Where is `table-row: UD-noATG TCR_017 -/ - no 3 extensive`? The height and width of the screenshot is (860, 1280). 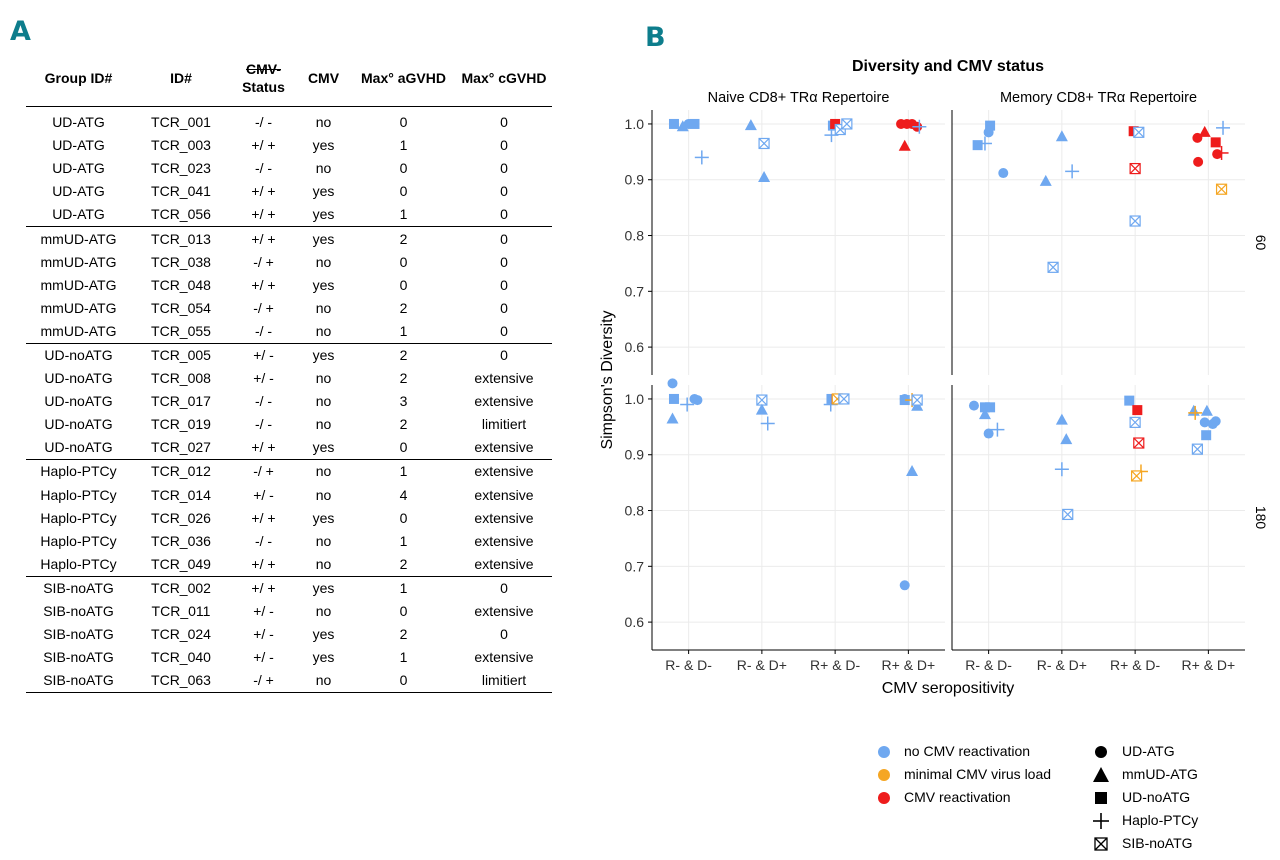 table-row: UD-noATG TCR_017 -/ - no 3 extensive is located at coordinates (289, 401).